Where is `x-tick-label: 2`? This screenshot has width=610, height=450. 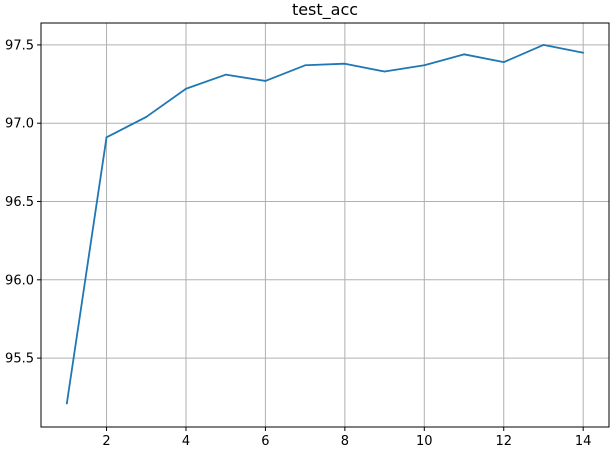
x-tick-label: 2 is located at coordinates (106, 441).